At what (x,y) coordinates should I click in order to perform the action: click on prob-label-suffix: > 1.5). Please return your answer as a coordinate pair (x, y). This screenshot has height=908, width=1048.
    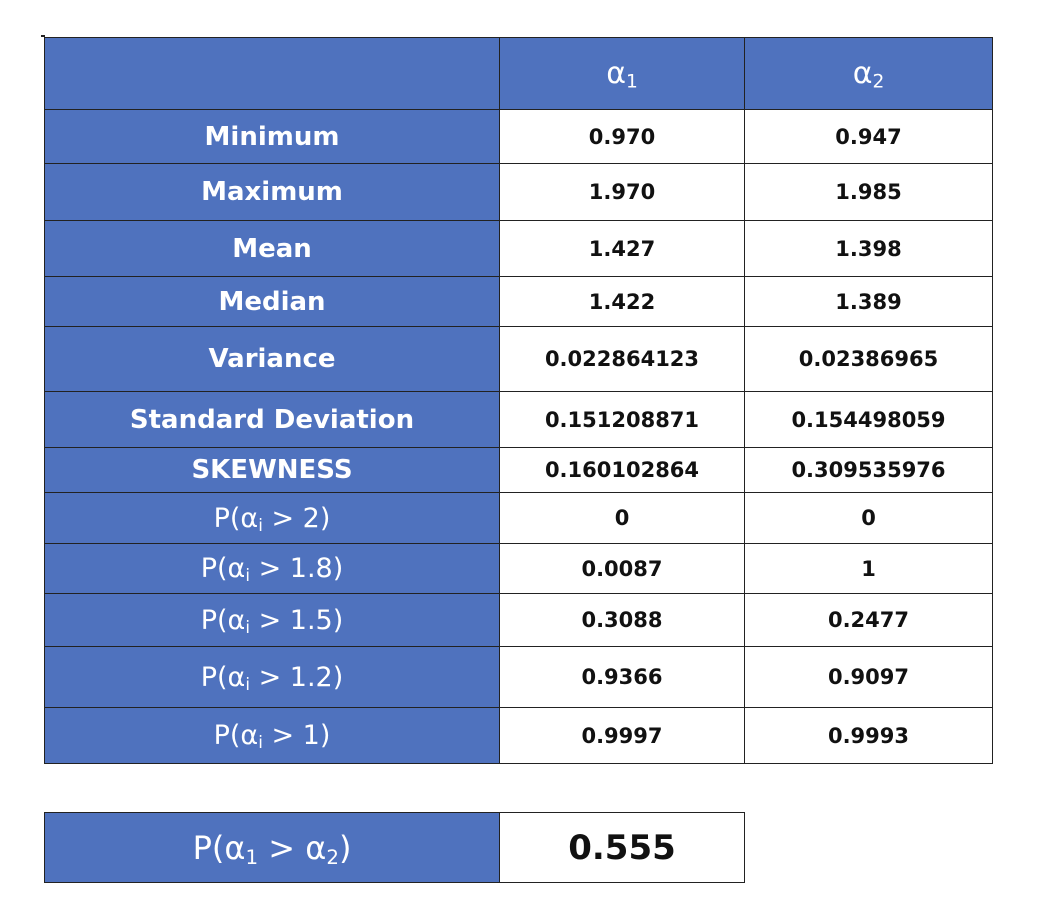
    Looking at the image, I should click on (297, 620).